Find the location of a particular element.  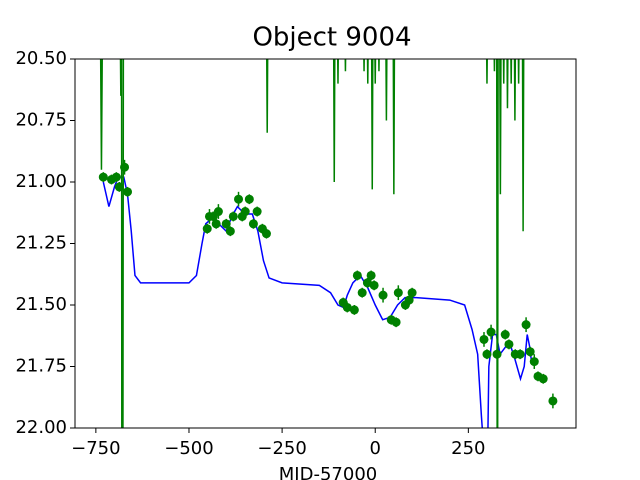

y-tick-label: 20.50 is located at coordinates (41, 58).